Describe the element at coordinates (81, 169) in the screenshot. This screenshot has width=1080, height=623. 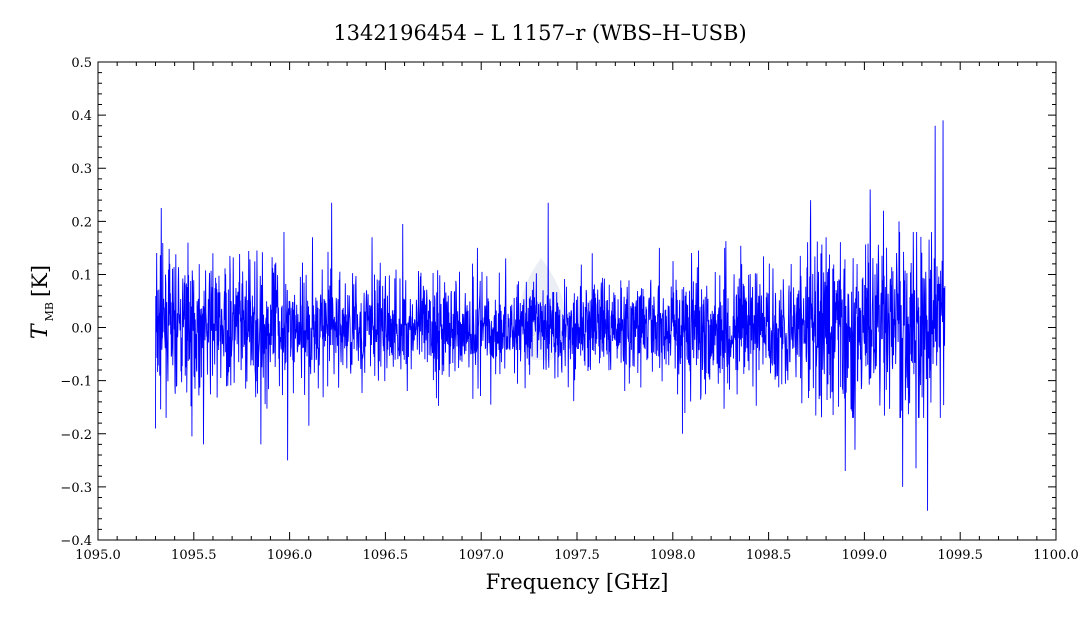
I see `y-tick-label: 0.3` at that location.